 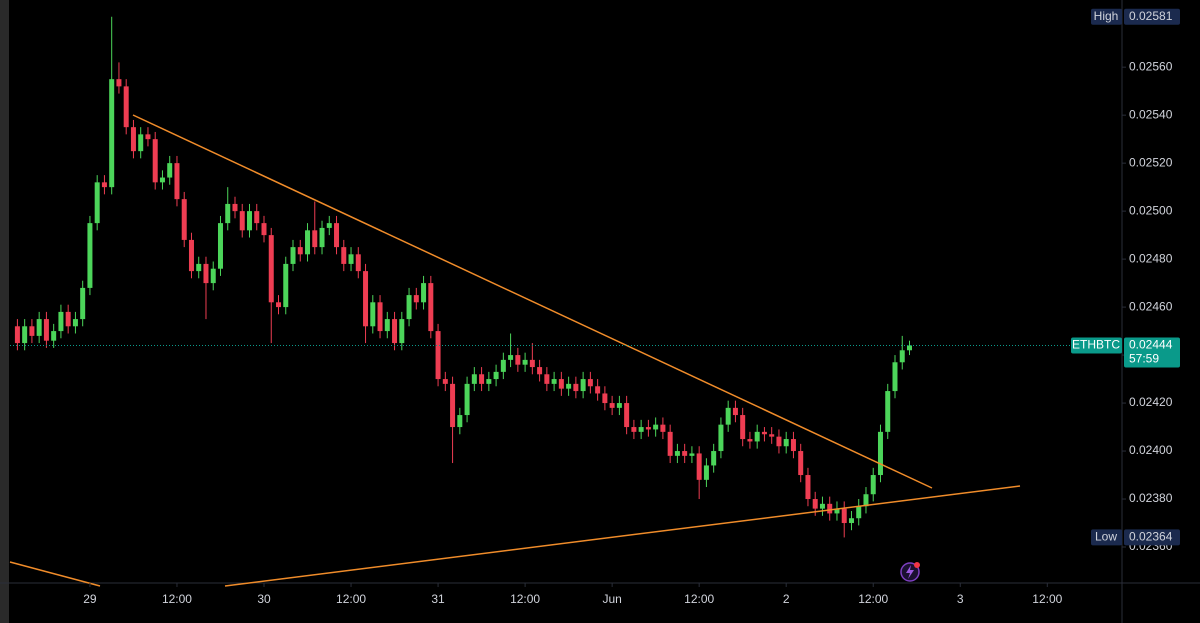 I want to click on last-price-value: 0.02444, so click(x=1151, y=345).